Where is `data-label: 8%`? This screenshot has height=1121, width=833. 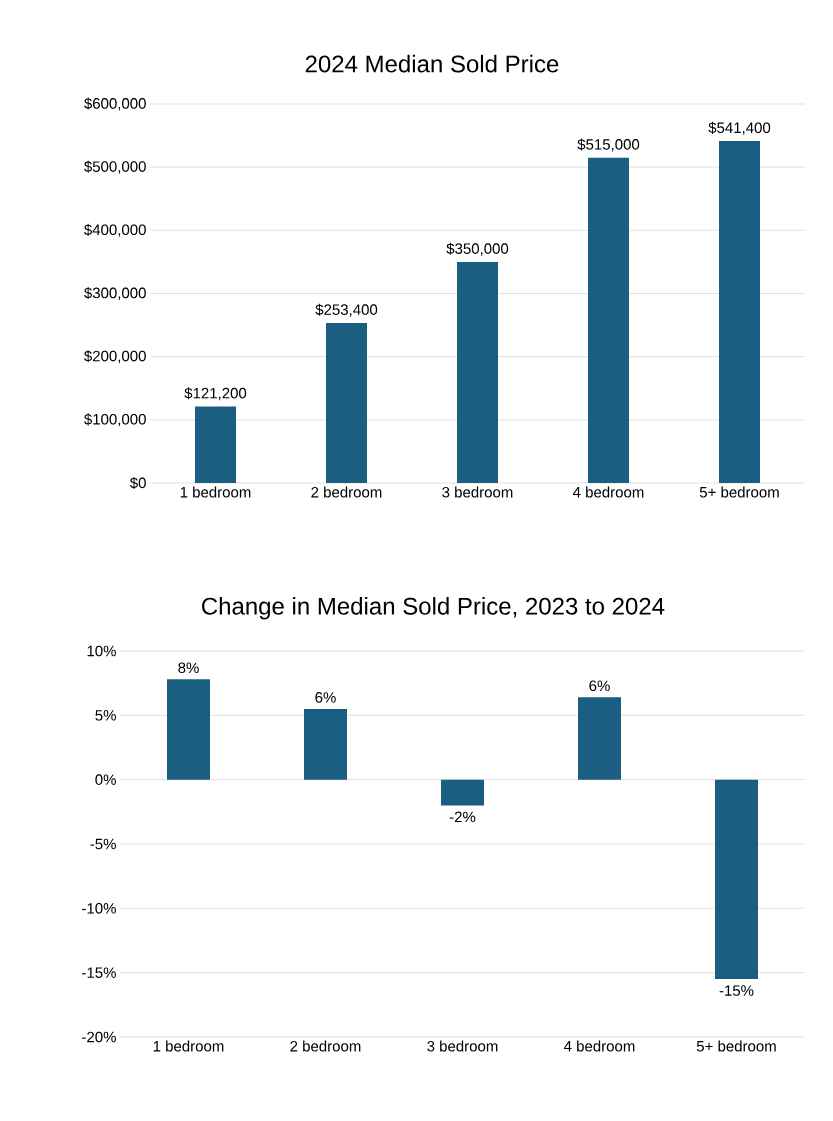 data-label: 8% is located at coordinates (188, 668).